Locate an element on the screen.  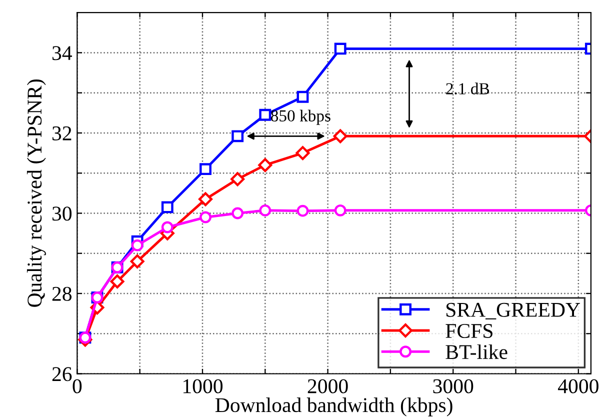
legend-label: SRA_GREEDY is located at coordinates (513, 311).